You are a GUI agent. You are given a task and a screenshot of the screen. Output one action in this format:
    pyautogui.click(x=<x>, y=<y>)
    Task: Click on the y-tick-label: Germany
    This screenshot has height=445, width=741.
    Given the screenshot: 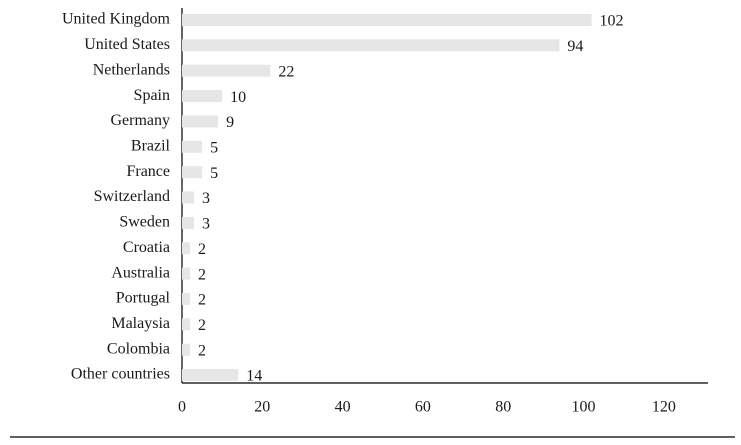 What is the action you would take?
    pyautogui.click(x=140, y=120)
    